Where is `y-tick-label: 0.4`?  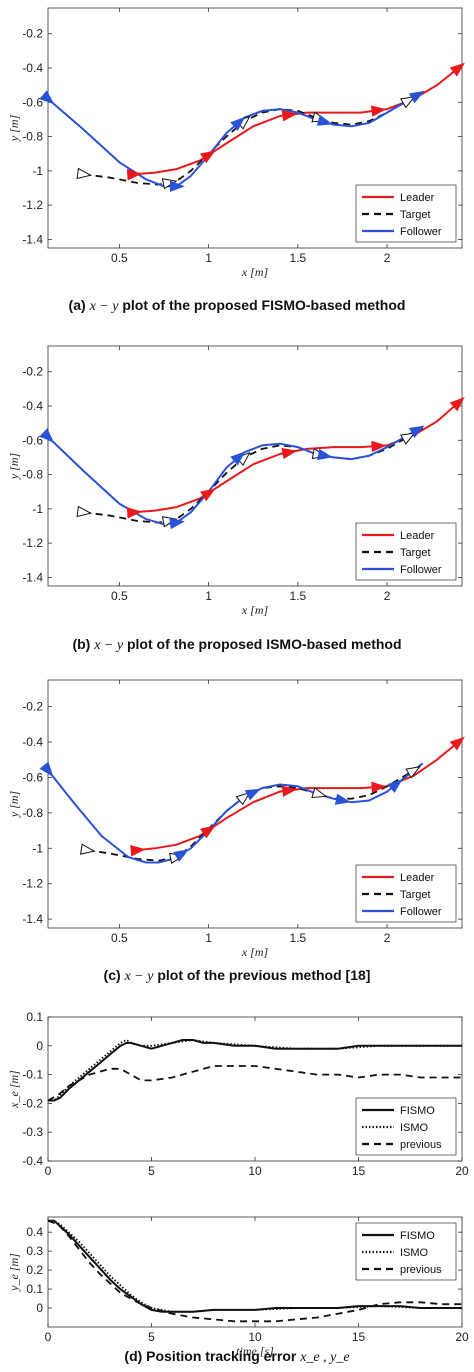 y-tick-label: 0.4 is located at coordinates (34, 1232).